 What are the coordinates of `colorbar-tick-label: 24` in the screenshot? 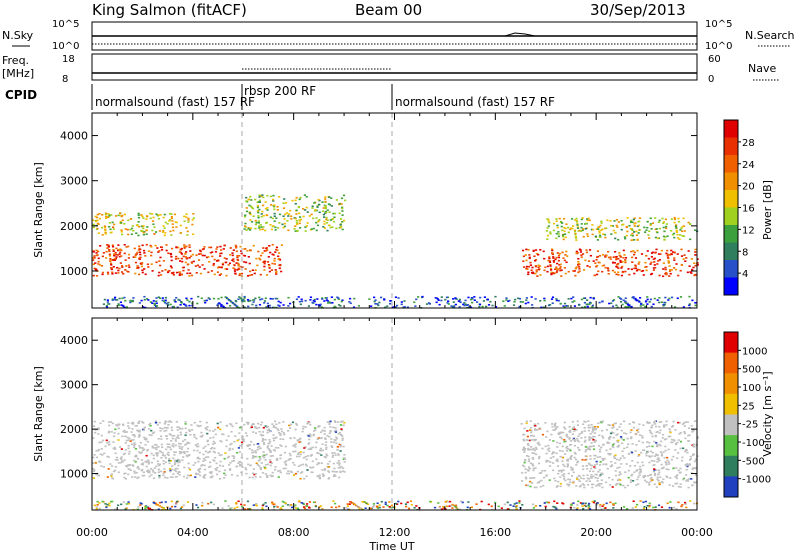 It's located at (748, 165).